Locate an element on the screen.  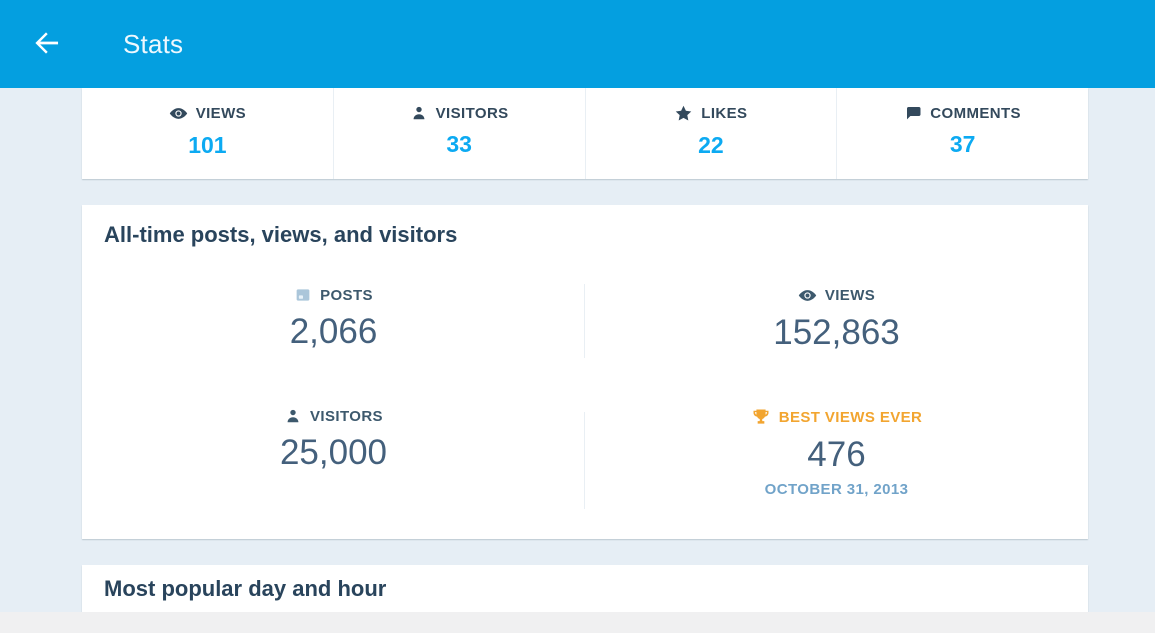
summary-item-comments: COMMENTS 37 is located at coordinates (962, 133).